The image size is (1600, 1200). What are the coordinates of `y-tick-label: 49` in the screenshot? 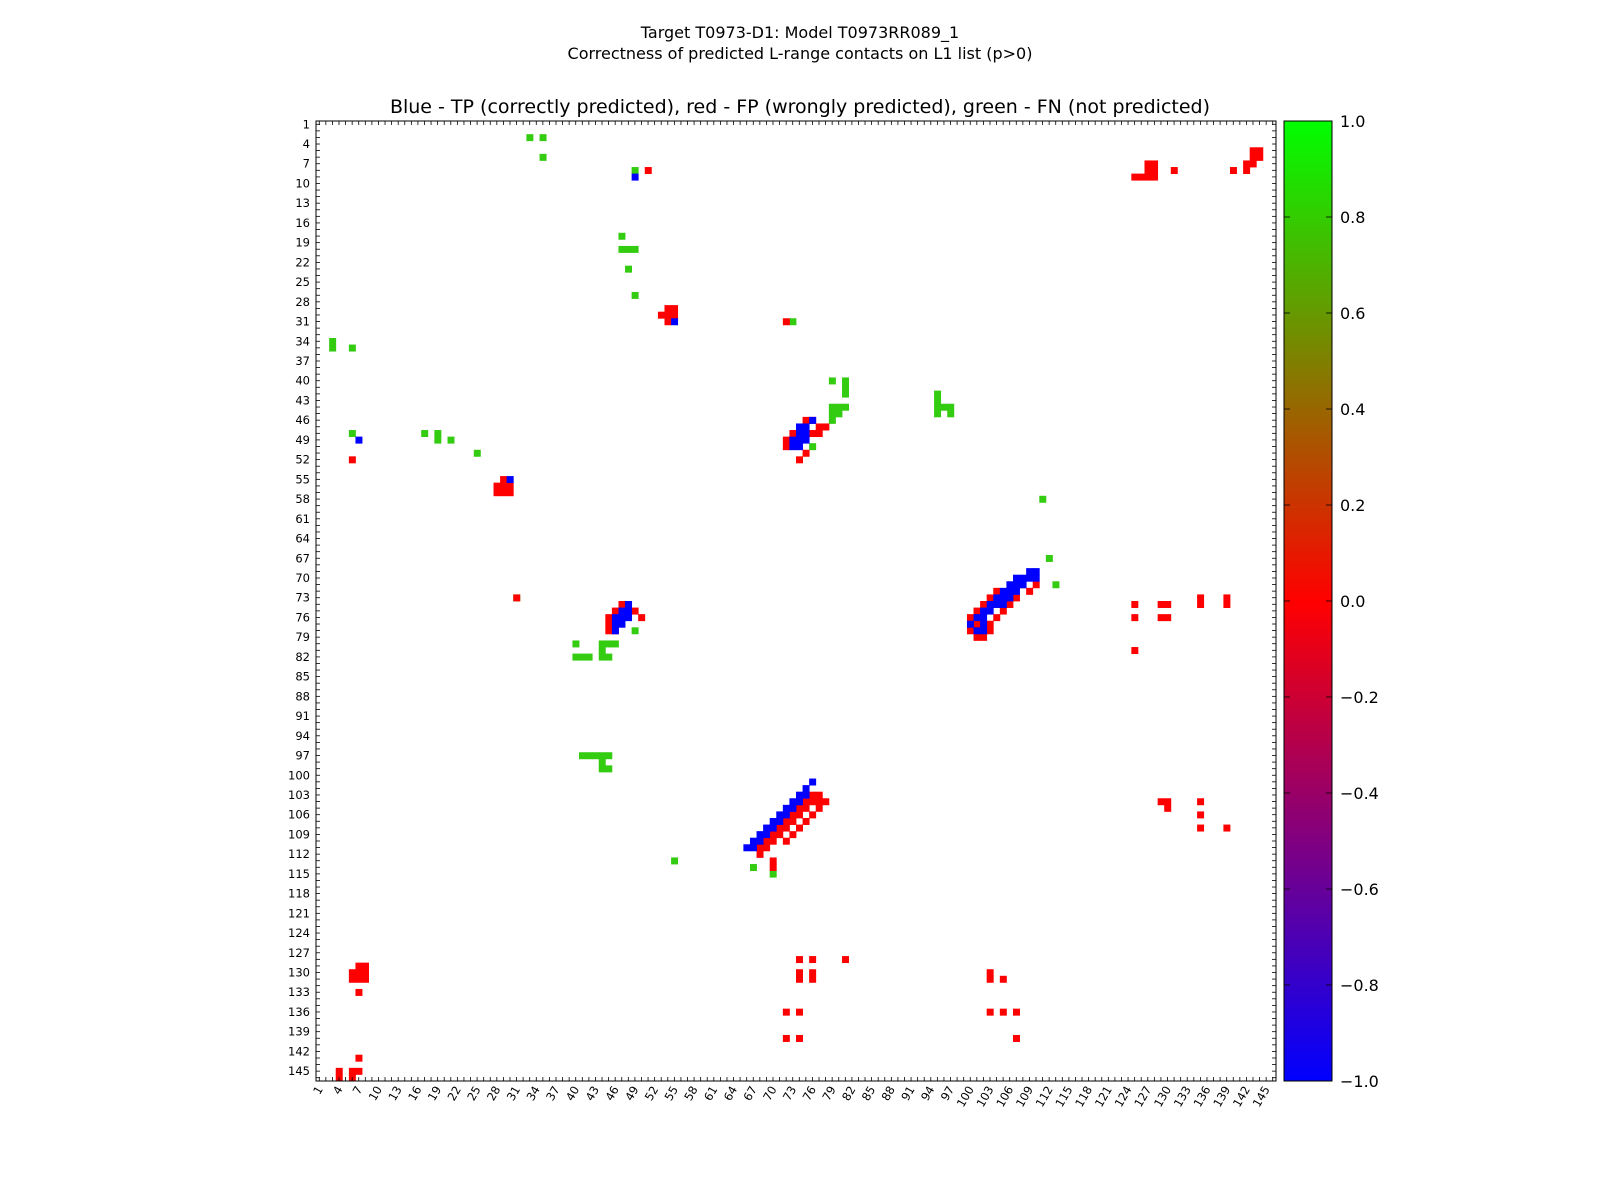 It's located at (302, 440).